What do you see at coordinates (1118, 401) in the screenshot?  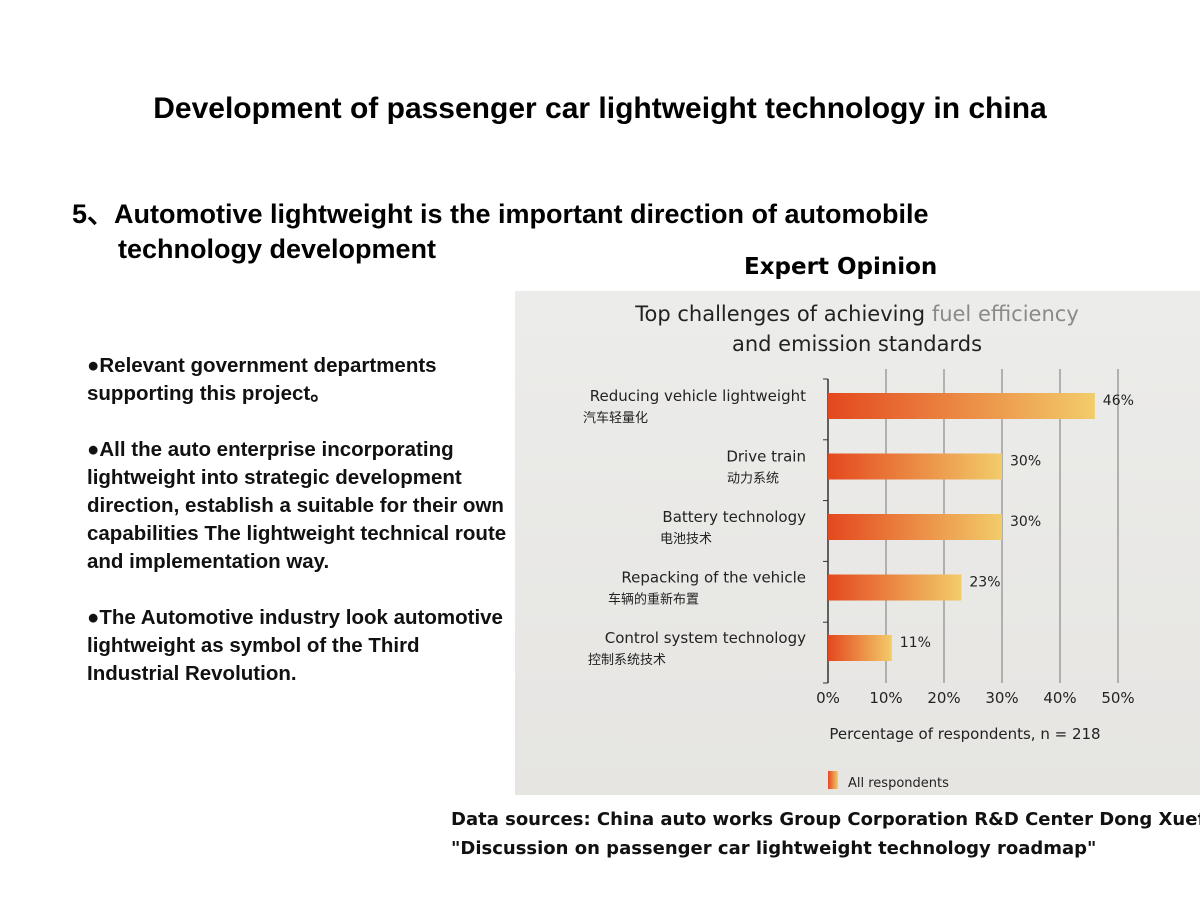 I see `bar-value-label: 46%` at bounding box center [1118, 401].